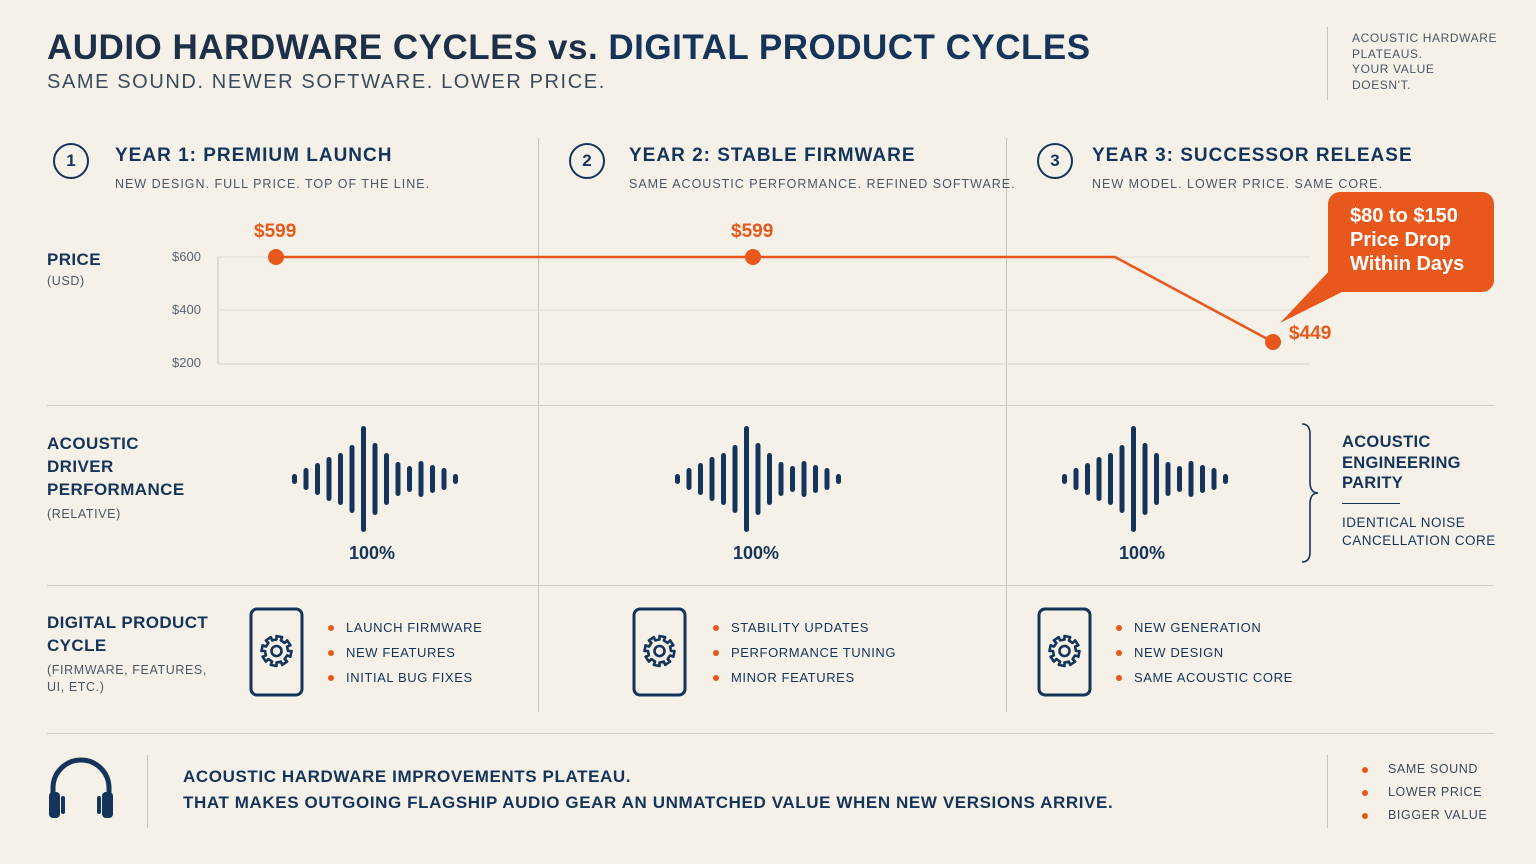  What do you see at coordinates (1252, 155) in the screenshot?
I see `step-3-title: YEAR 3: SUCCESSOR RELEASE` at bounding box center [1252, 155].